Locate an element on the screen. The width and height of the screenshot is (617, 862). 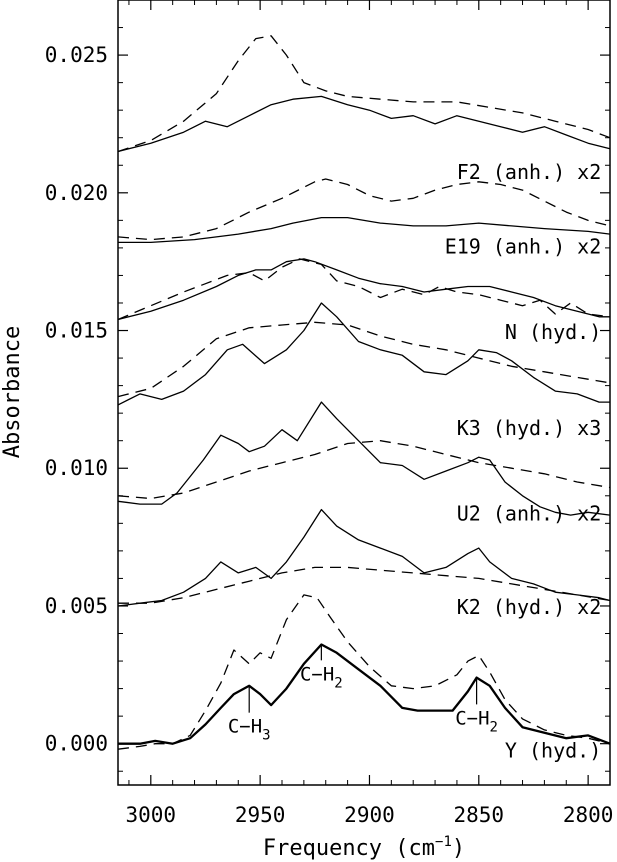
curve-label: K2 (hyd.) x2 is located at coordinates (529, 607).